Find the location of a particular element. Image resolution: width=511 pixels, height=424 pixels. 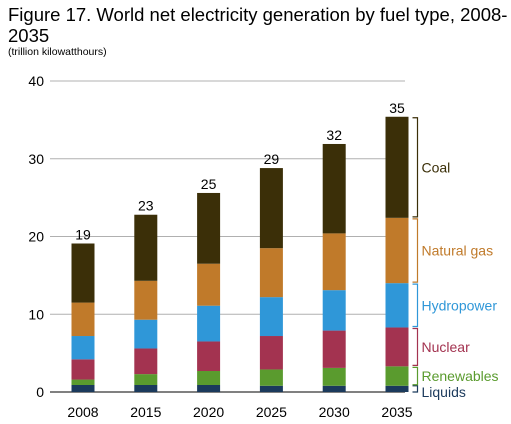

x-tick-label: 2008 is located at coordinates (82, 412).